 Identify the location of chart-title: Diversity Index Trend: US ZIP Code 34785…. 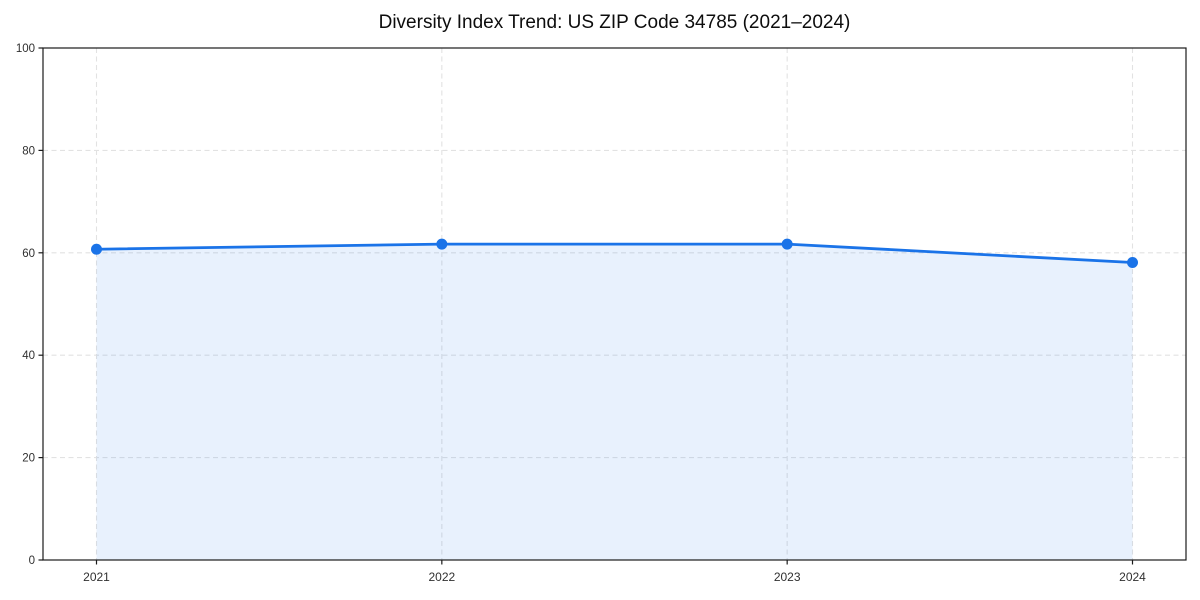
(614, 22).